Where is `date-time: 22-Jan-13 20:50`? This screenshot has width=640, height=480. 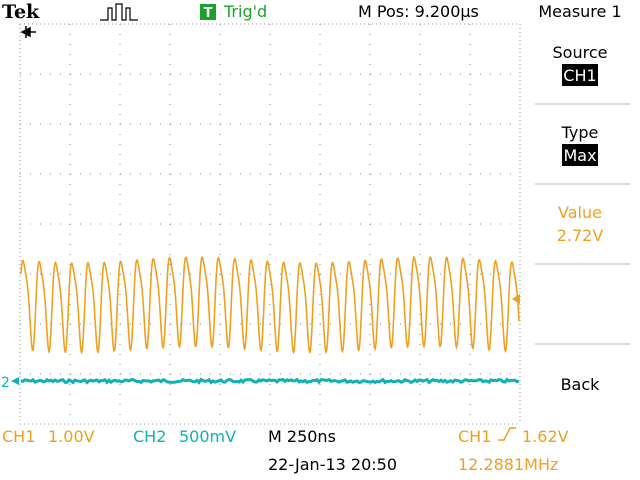 date-time: 22-Jan-13 20:50 is located at coordinates (332, 464).